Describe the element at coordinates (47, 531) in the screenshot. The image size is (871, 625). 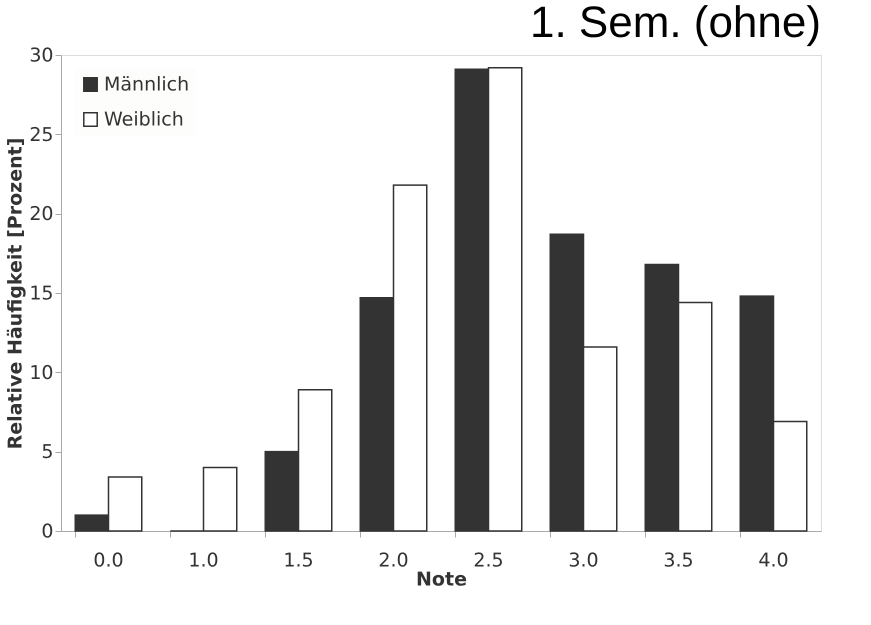
I see `y-tick-label: 0` at that location.